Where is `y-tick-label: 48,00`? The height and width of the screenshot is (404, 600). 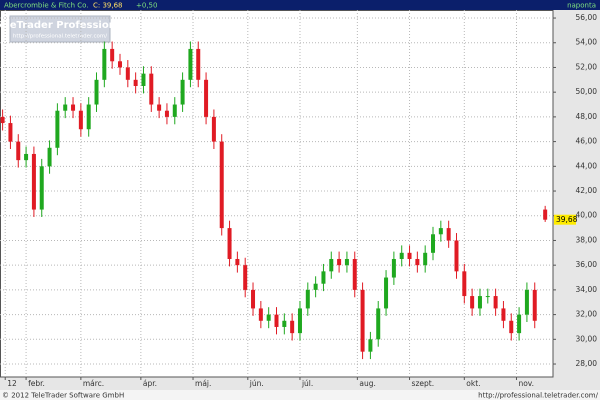 y-tick-label: 48,00 is located at coordinates (587, 116).